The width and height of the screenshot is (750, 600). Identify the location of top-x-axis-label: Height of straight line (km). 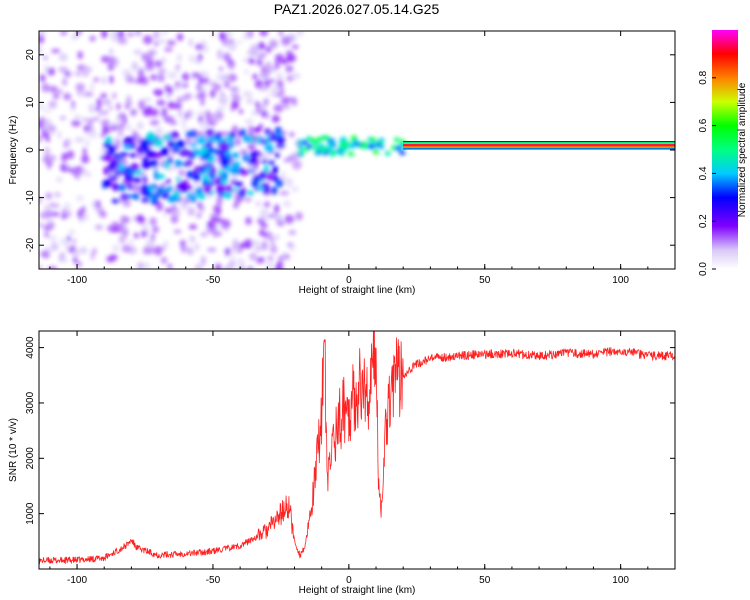
(357, 290).